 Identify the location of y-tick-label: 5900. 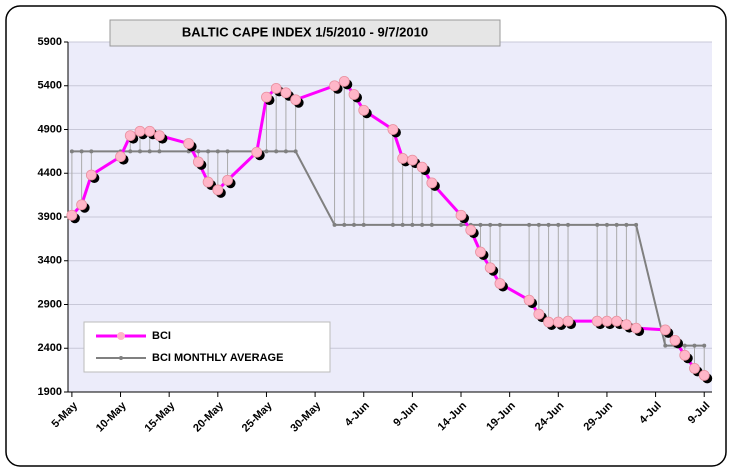
(50, 42).